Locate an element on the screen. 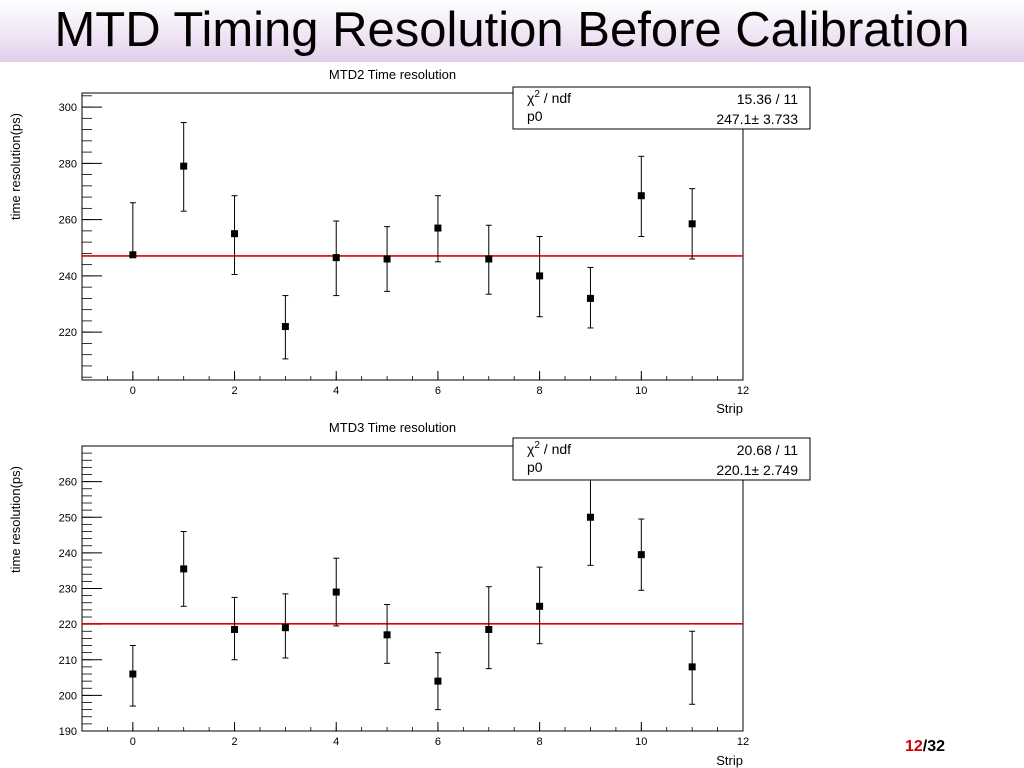 The width and height of the screenshot is (1024, 768). stats-p0-value: 220.1± 2.749 is located at coordinates (757, 470).